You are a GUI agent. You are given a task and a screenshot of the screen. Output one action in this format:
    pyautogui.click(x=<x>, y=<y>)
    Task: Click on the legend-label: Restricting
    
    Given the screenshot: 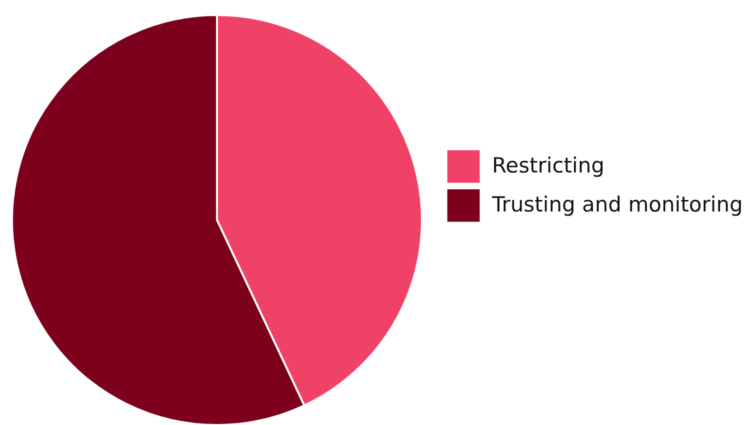 What is the action you would take?
    pyautogui.click(x=548, y=166)
    